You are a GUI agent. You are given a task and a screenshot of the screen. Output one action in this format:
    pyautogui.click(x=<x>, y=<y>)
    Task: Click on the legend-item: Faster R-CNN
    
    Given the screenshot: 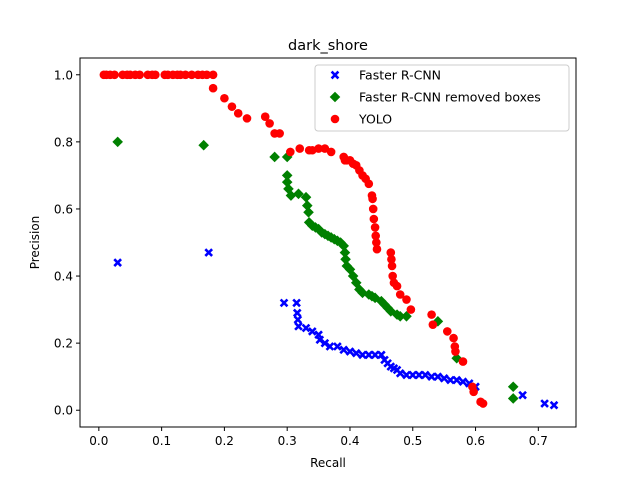 What is the action you would take?
    pyautogui.click(x=385, y=75)
    